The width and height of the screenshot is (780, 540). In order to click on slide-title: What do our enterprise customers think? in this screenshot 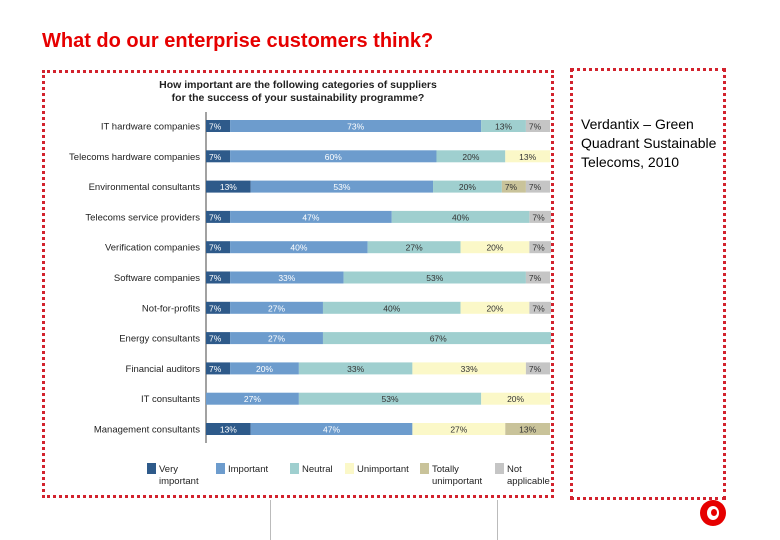, I will do `click(238, 41)`.